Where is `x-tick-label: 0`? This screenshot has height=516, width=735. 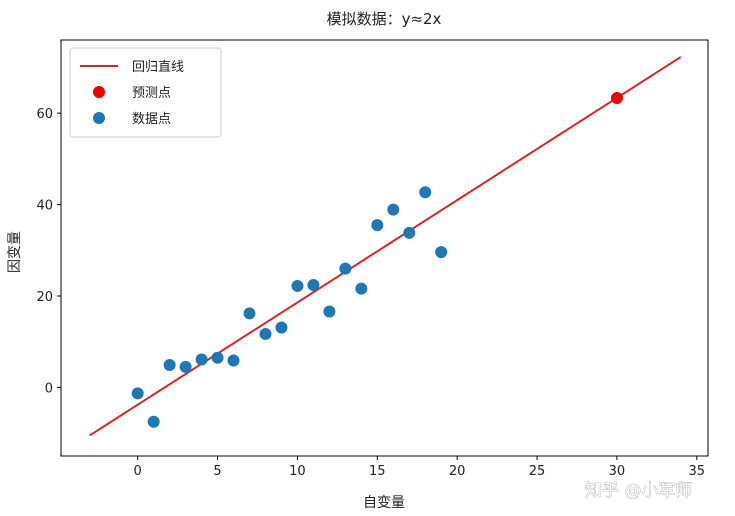 x-tick-label: 0 is located at coordinates (138, 471).